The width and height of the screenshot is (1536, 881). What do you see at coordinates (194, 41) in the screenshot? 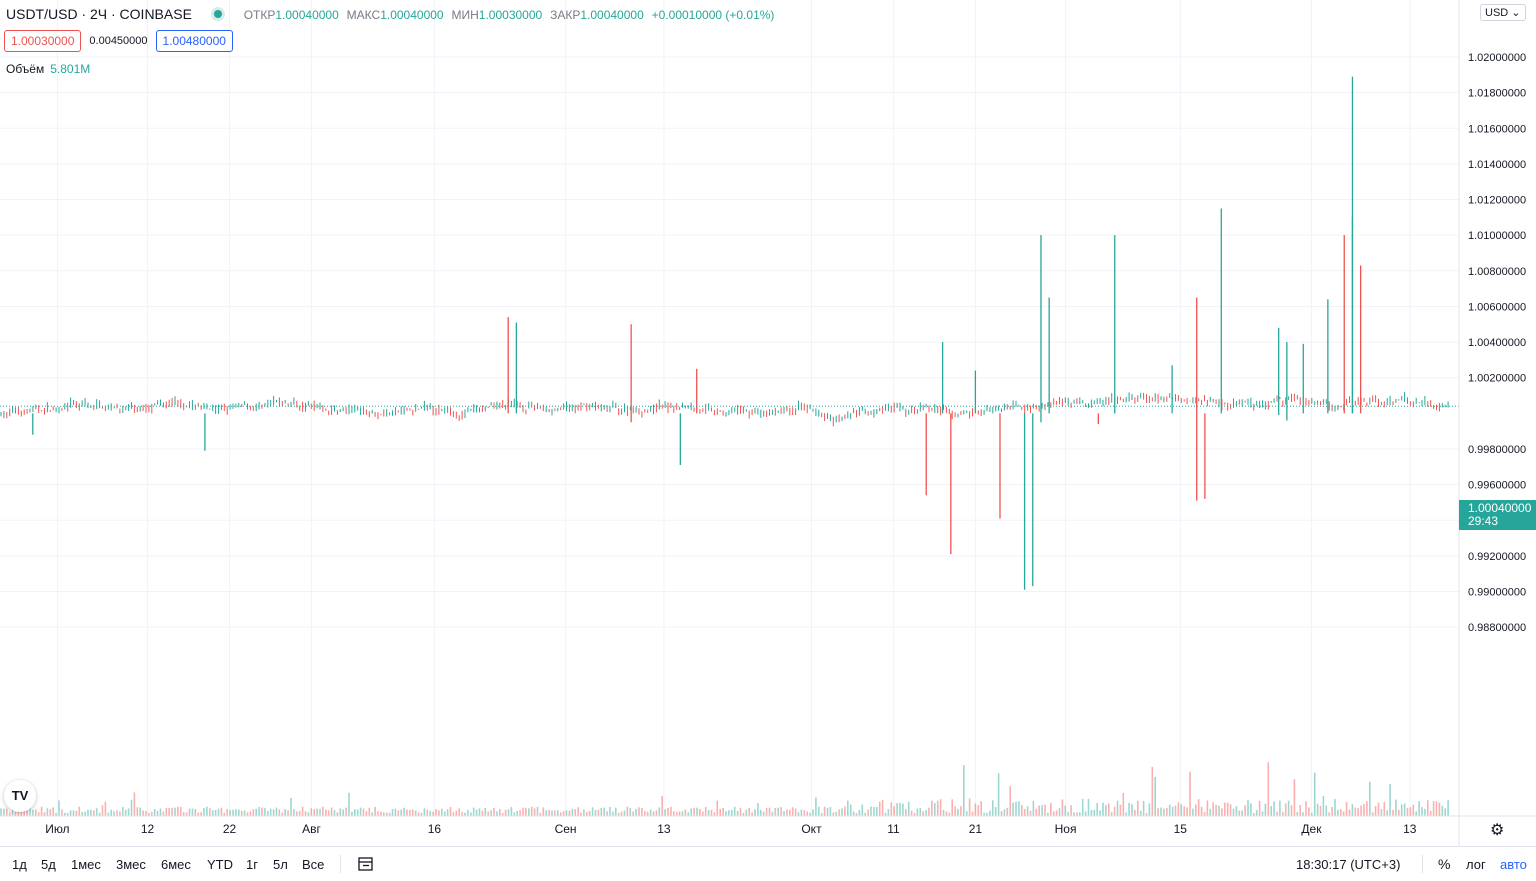
I see `ask-button: 1.00480000` at bounding box center [194, 41].